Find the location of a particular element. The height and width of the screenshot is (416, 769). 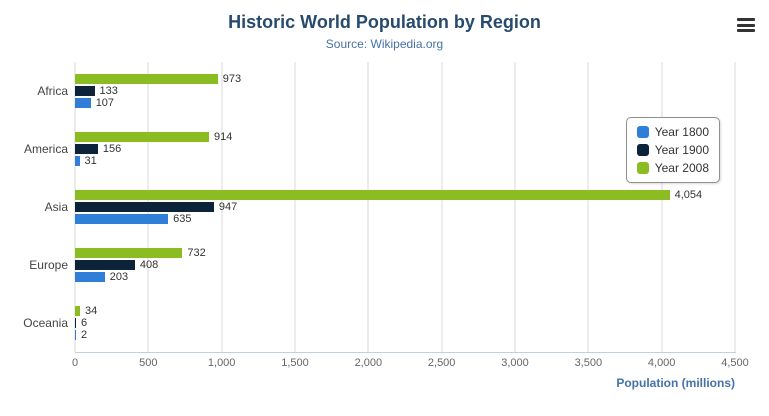

legend-label: Year 1800 is located at coordinates (681, 132).